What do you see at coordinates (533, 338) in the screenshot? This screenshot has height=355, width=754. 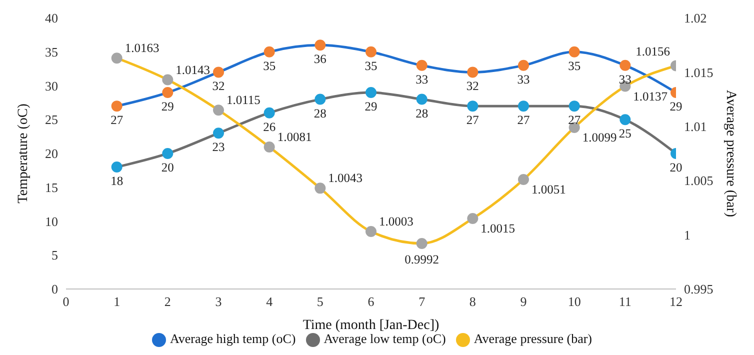 I see `legend-label: Average pressure (bar)` at bounding box center [533, 338].